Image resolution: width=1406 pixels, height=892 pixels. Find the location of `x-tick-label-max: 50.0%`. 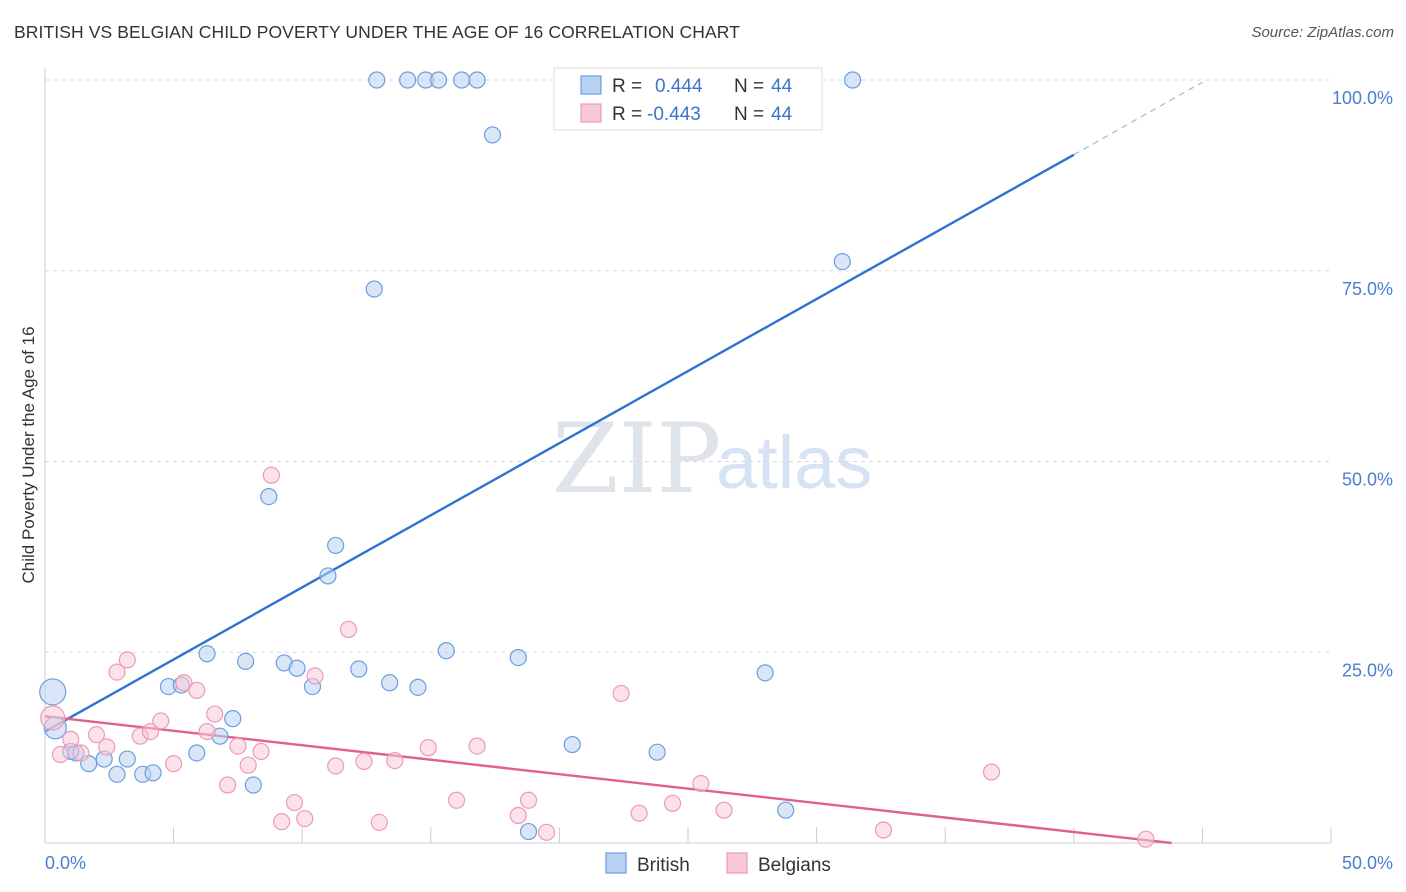

x-tick-label-max: 50.0% is located at coordinates (1367, 863).